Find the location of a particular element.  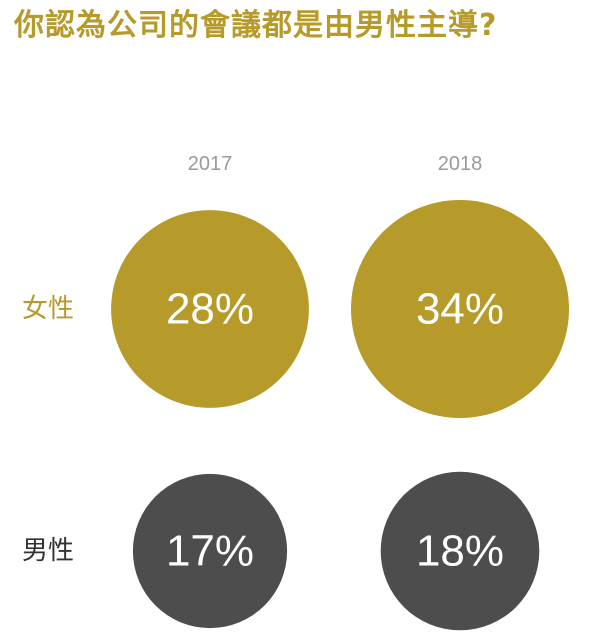

bubble-label-female-2018: 34% is located at coordinates (460, 309).